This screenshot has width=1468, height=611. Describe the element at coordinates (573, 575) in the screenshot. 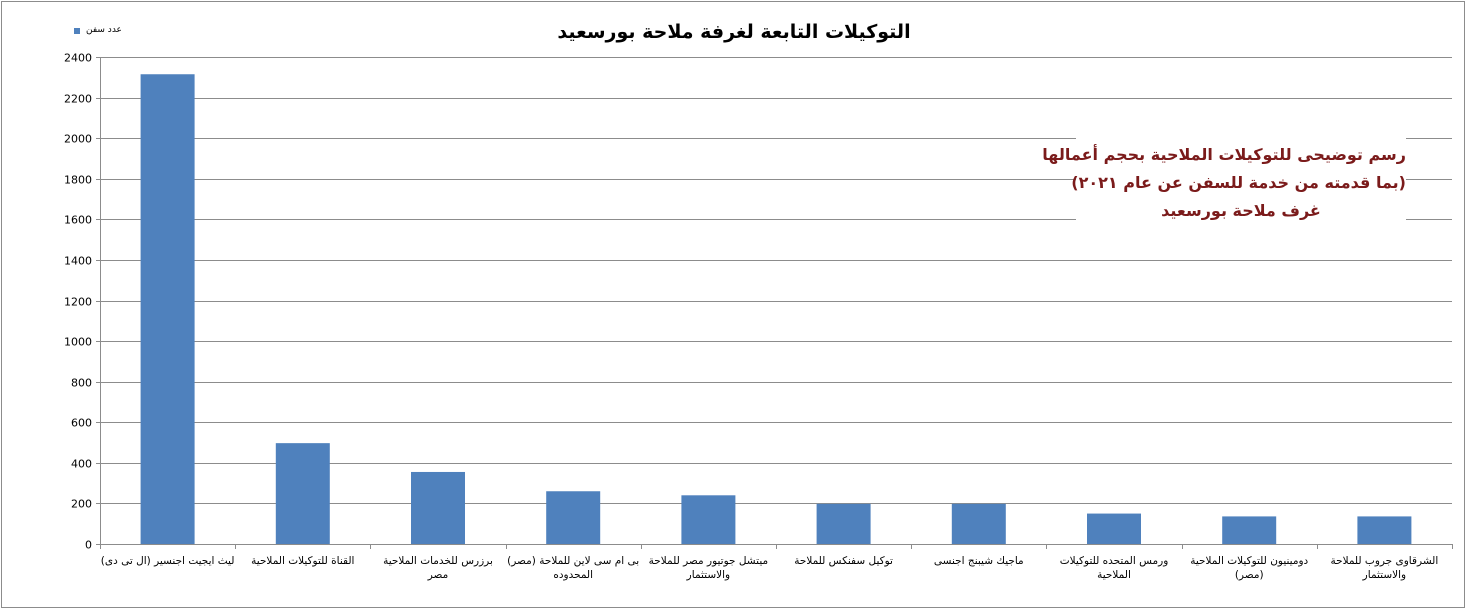

I see `x-tick-label: المحدوده` at that location.